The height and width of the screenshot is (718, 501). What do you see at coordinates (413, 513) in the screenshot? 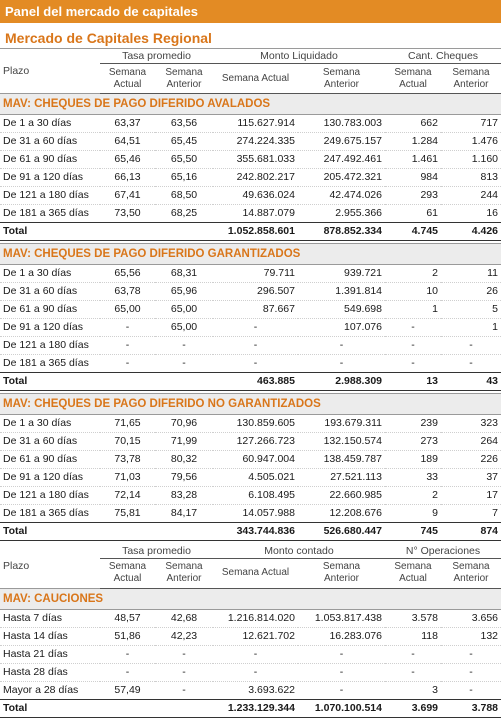
I see `cell-value: 9` at bounding box center [413, 513].